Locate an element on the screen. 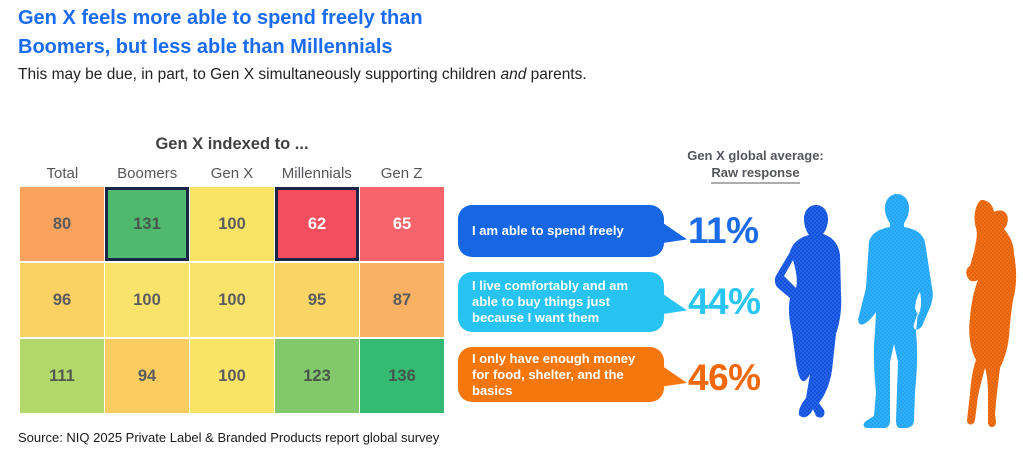  raw-response-legend: Gen X global average: Raw response is located at coordinates (755, 165).